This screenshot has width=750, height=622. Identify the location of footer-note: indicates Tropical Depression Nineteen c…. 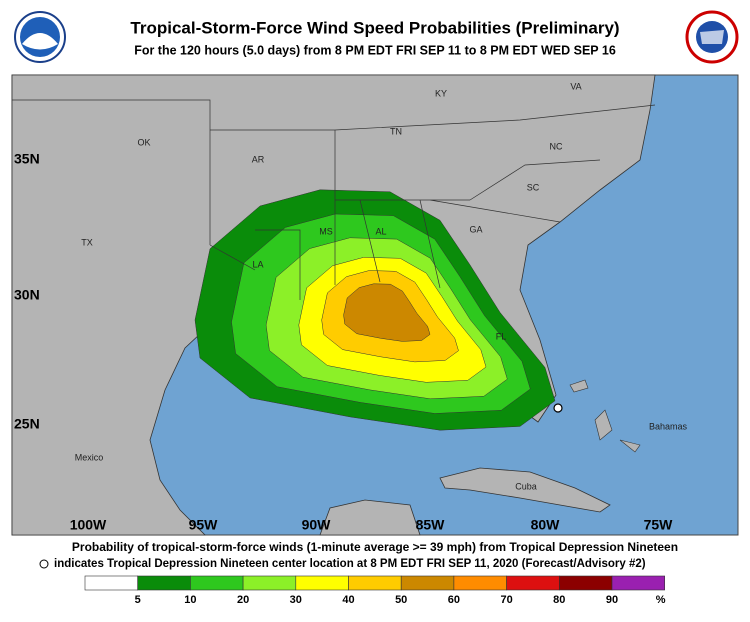
(350, 564).